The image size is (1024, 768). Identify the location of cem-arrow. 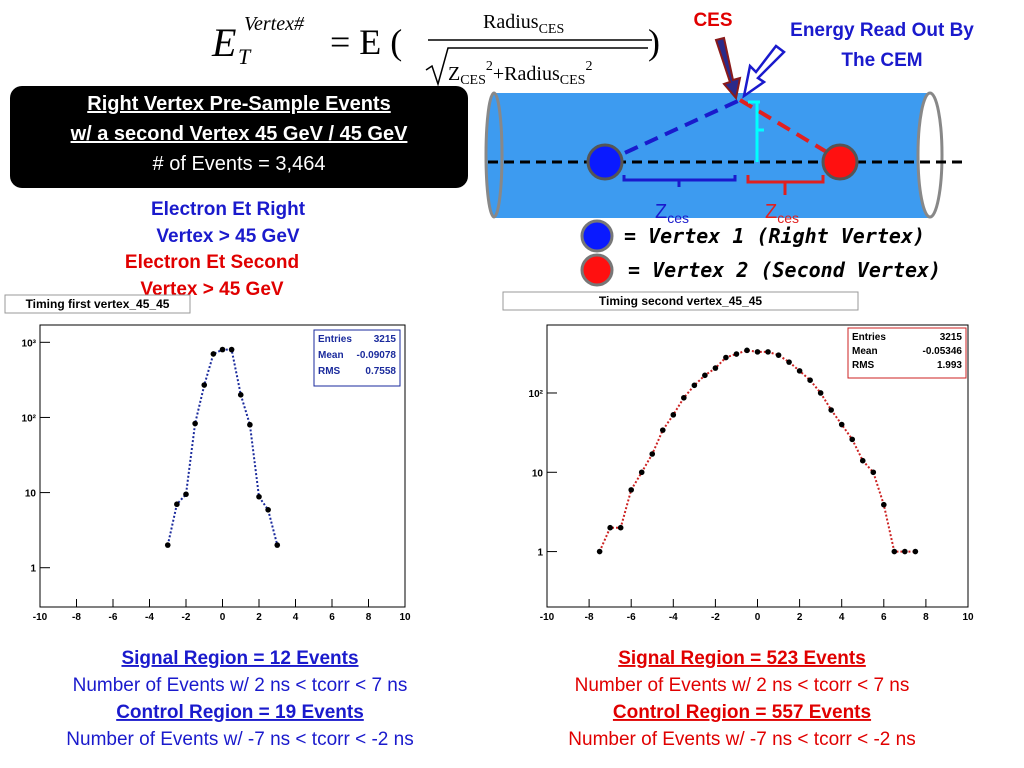
(764, 71).